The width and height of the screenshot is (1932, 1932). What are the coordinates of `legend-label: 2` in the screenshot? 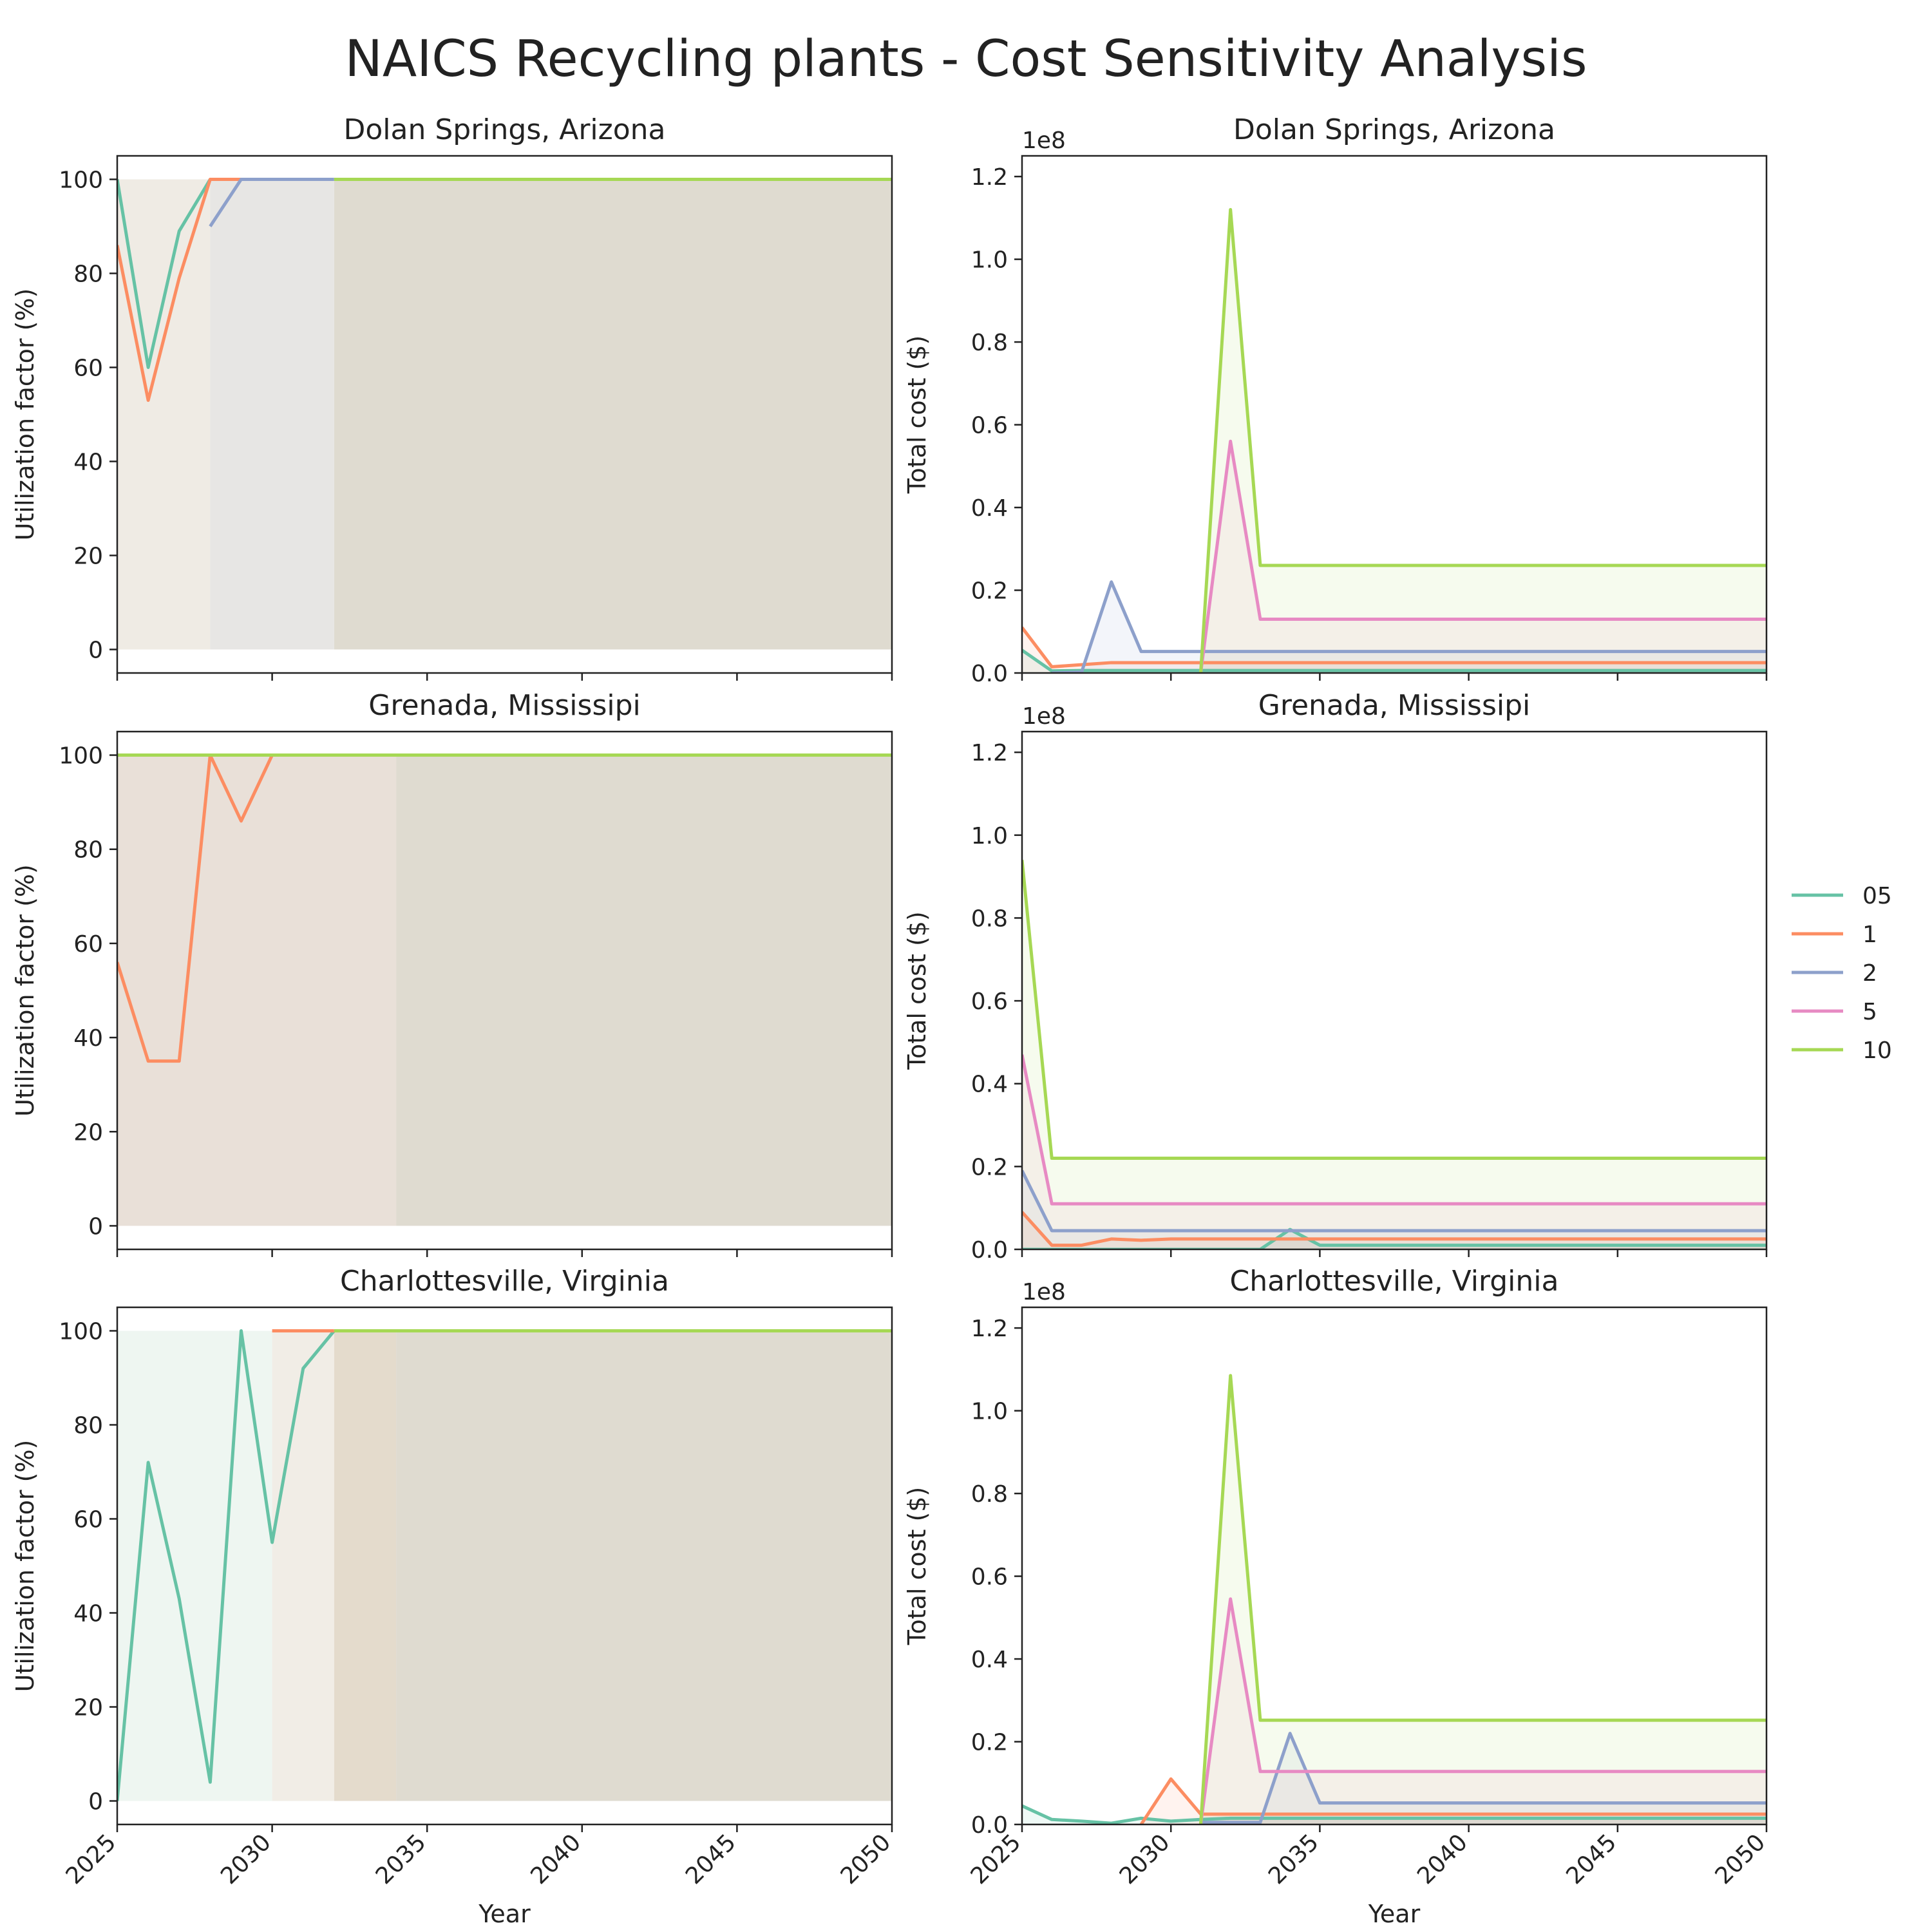 It's located at (1869, 974).